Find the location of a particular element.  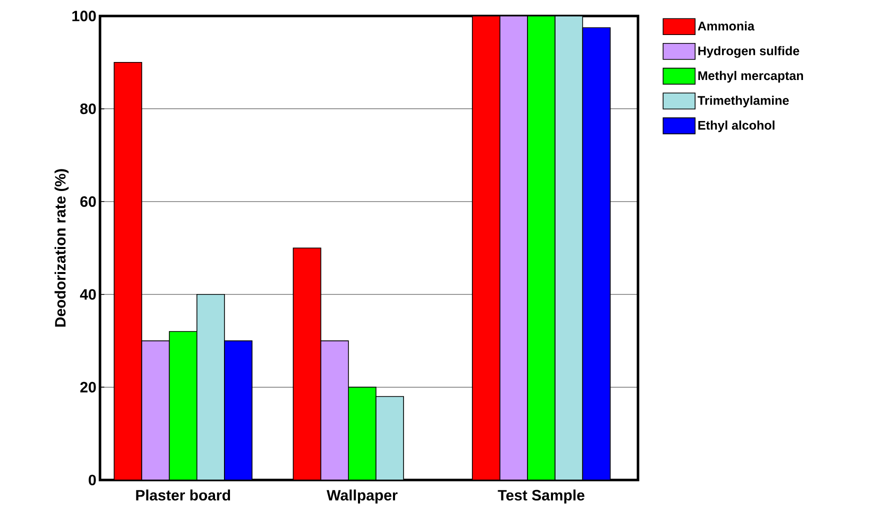

legend-label: Ammonia is located at coordinates (726, 26).